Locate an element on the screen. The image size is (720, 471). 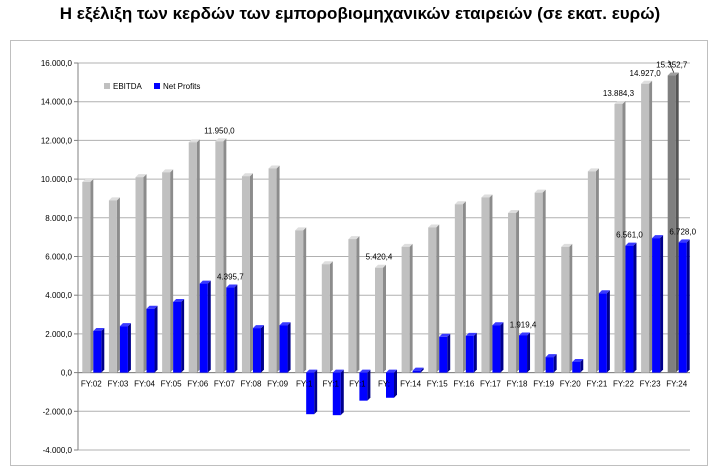
y-tick-label: 16.000,0 is located at coordinates (57, 63).